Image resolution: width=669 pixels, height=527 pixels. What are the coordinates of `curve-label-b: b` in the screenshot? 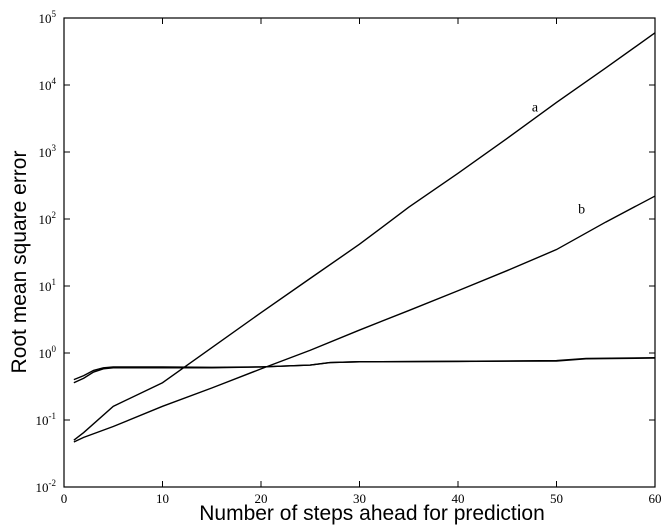 It's located at (581, 210).